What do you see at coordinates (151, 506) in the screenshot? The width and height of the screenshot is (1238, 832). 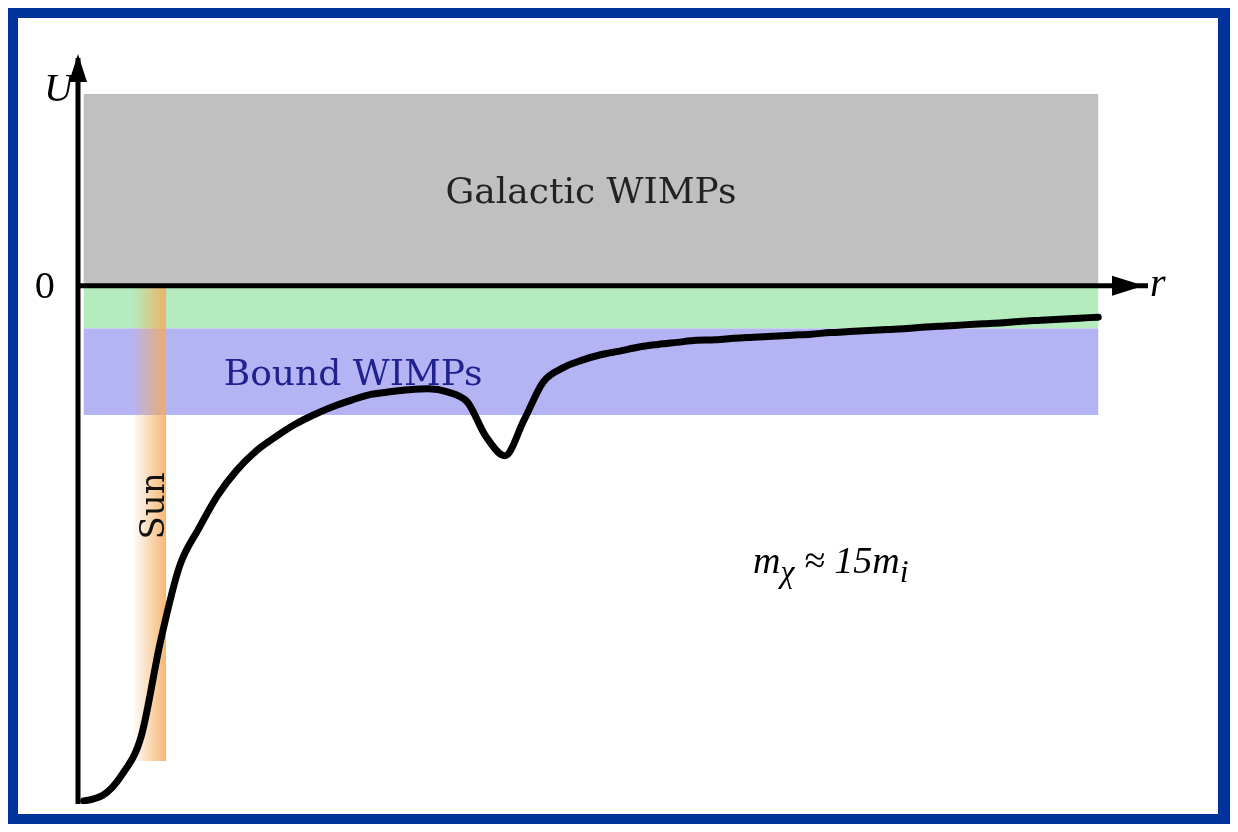 I see `annotation: Sun` at bounding box center [151, 506].